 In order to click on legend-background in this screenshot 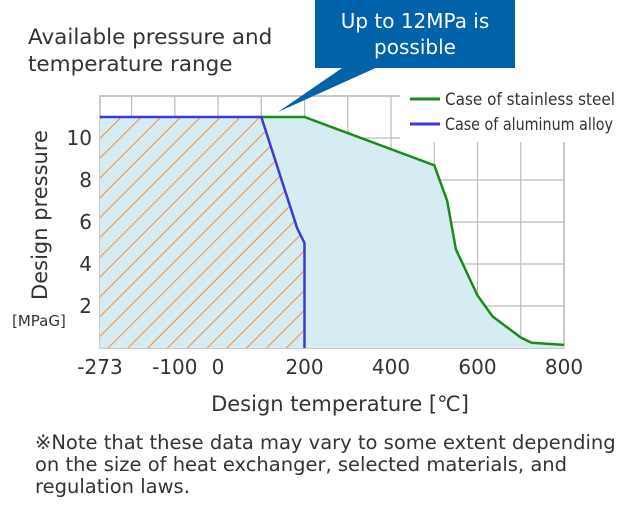, I will do `click(520, 114)`.